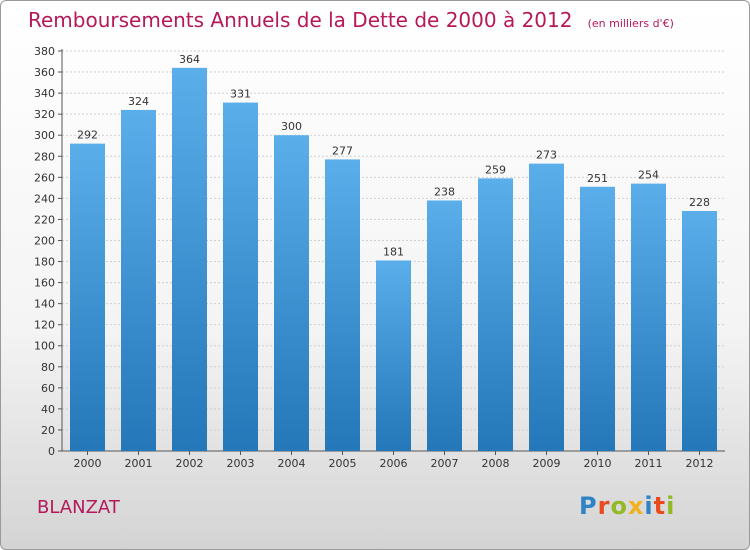 This screenshot has width=750, height=550. What do you see at coordinates (547, 463) in the screenshot?
I see `x-tick-label: 2009` at bounding box center [547, 463].